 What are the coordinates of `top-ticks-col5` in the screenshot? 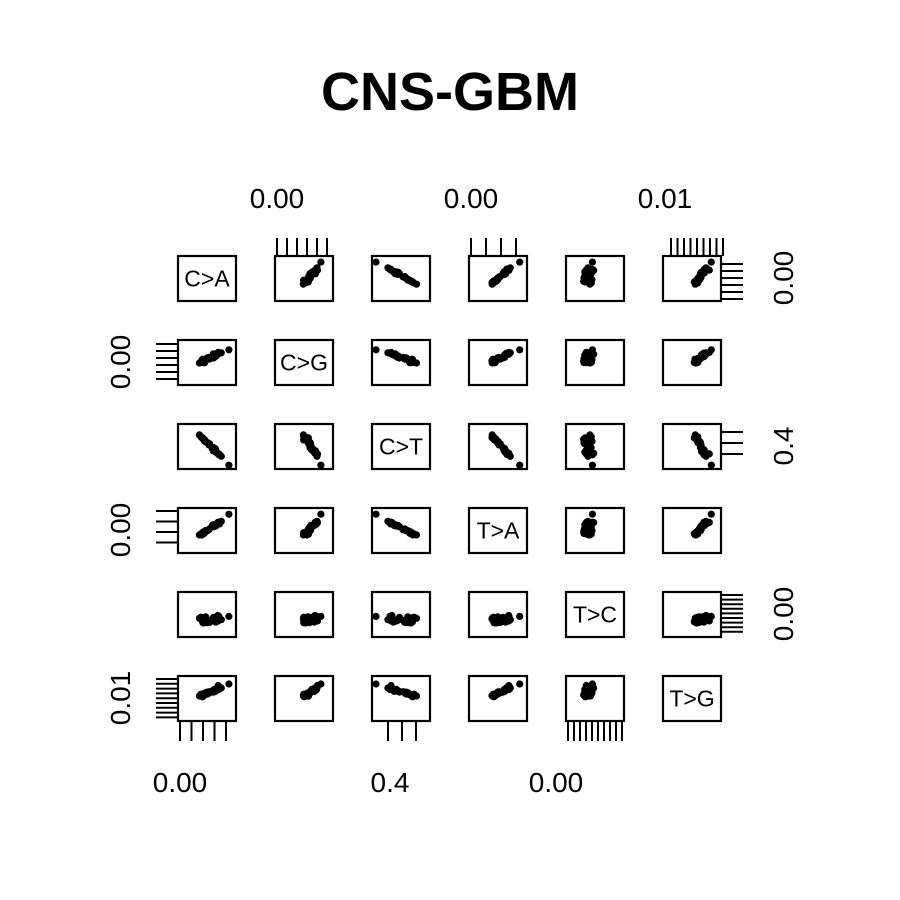 It's located at (697, 247).